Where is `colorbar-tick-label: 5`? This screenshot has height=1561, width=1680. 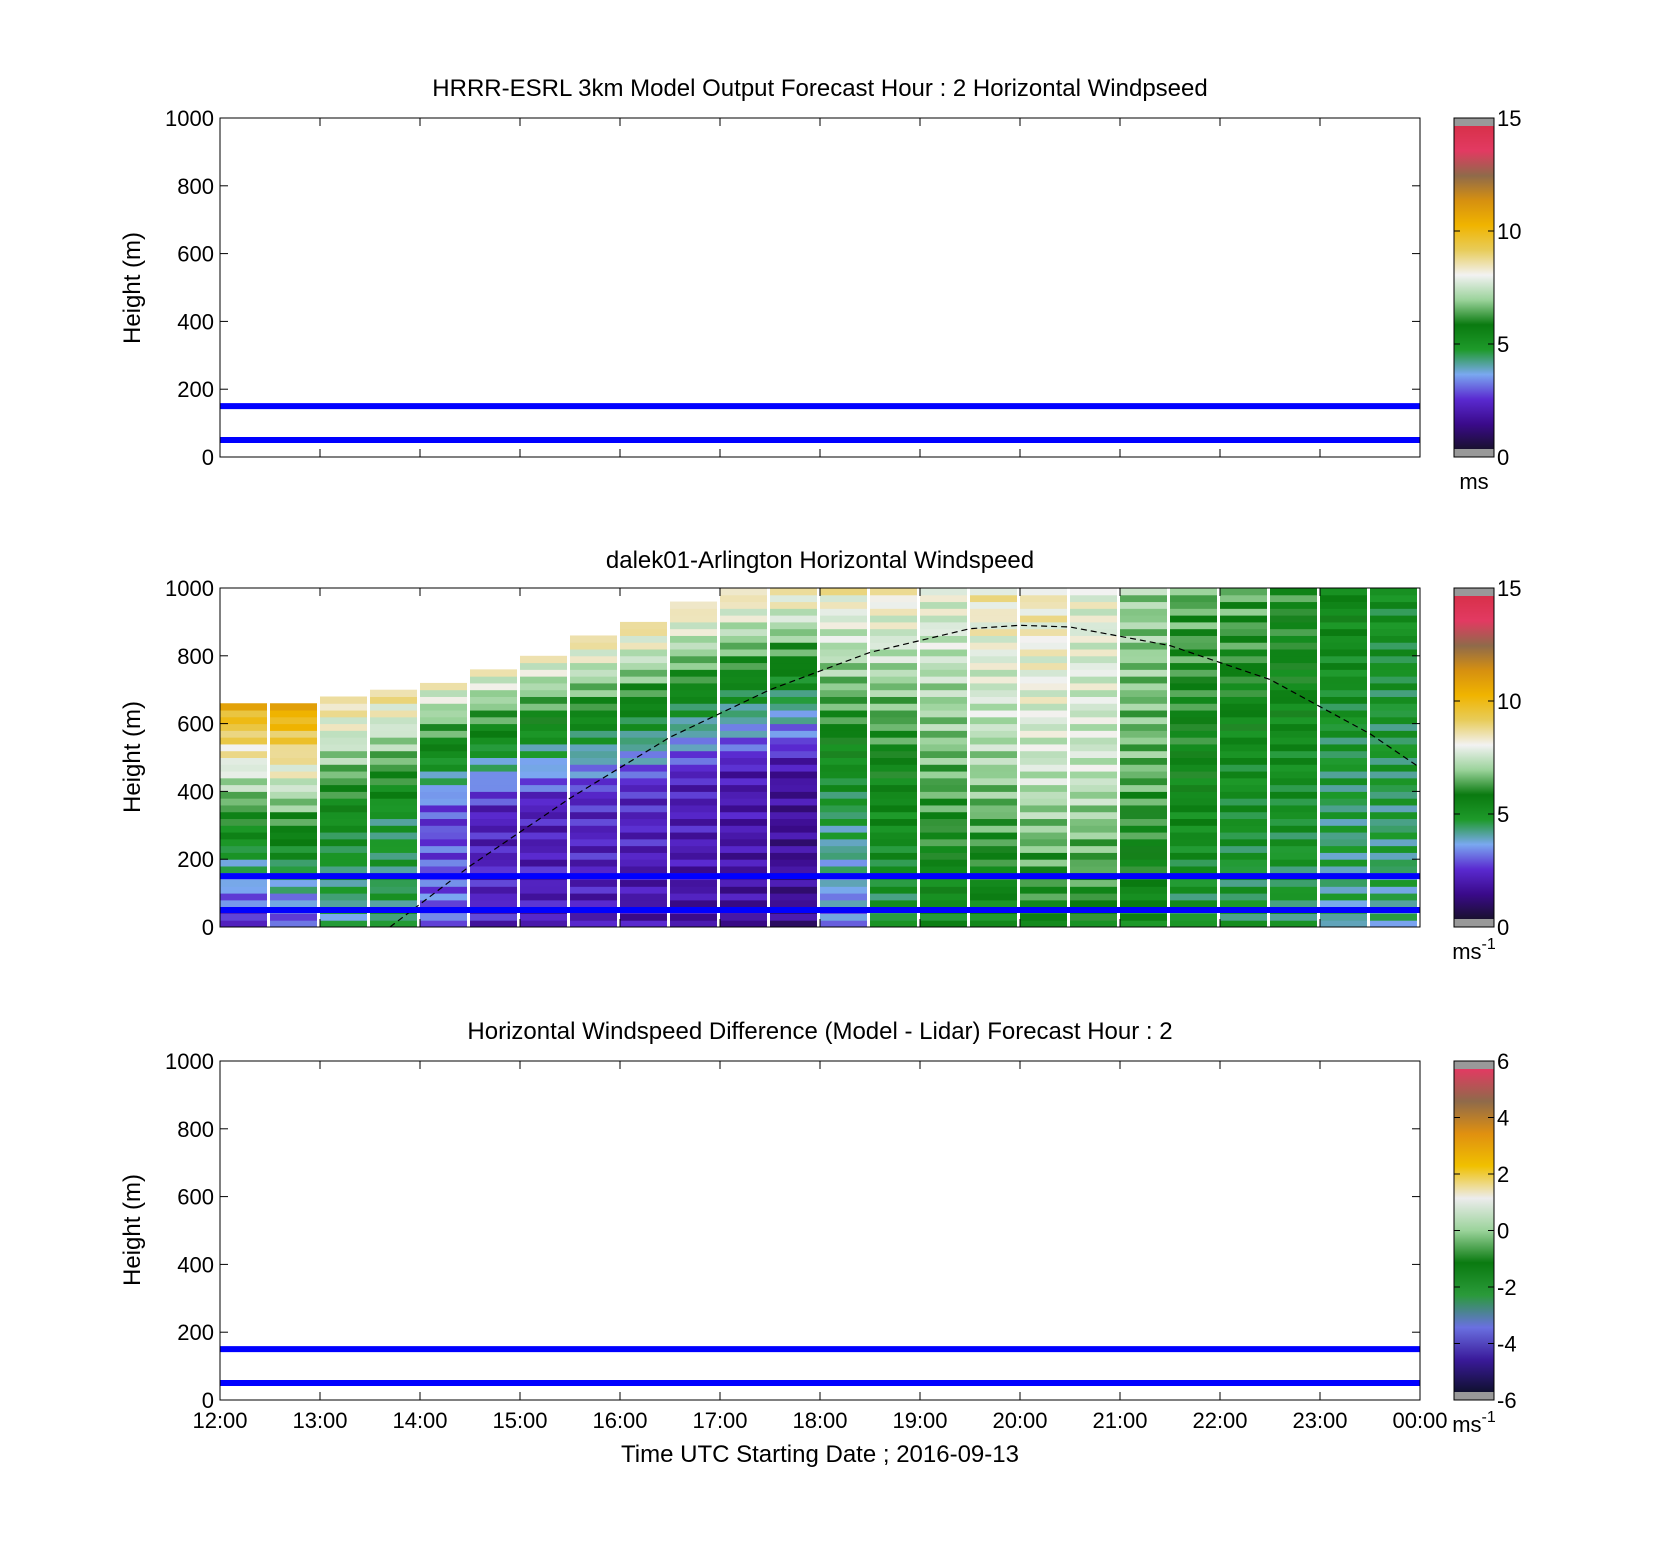 colorbar-tick-label: 5 is located at coordinates (1503, 814).